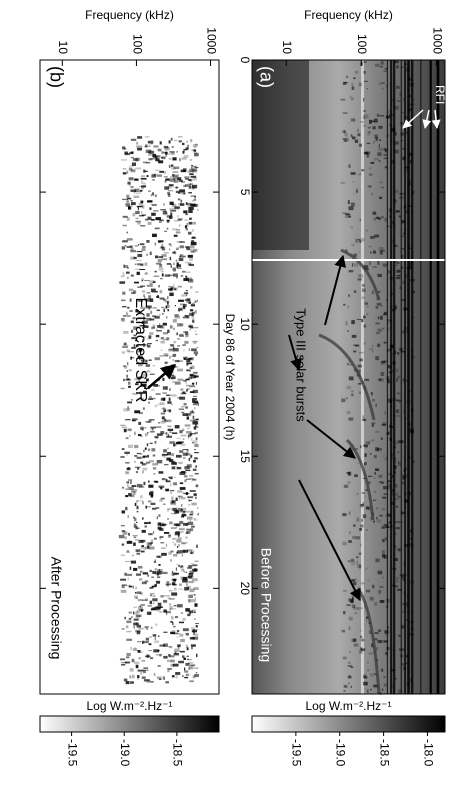 This screenshot has width=459, height=785. I want to click on arrow, so click(295, 353).